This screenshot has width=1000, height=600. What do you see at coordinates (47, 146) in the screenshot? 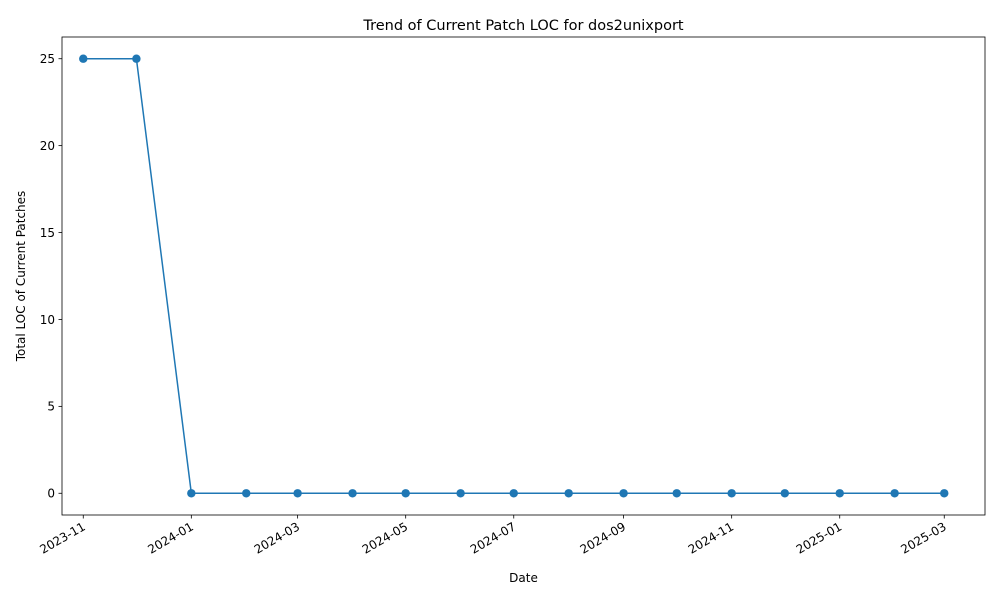
I see `y-tick-label: 20` at bounding box center [47, 146].